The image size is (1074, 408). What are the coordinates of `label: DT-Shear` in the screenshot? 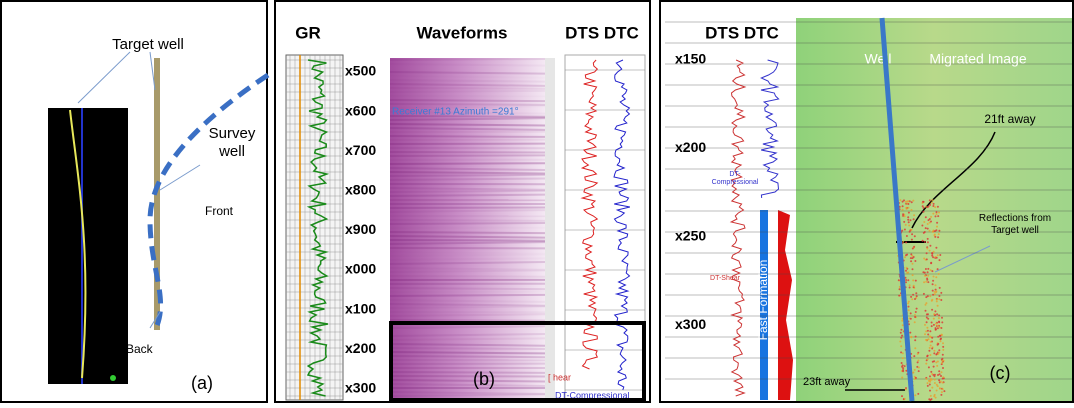 It's located at (725, 278).